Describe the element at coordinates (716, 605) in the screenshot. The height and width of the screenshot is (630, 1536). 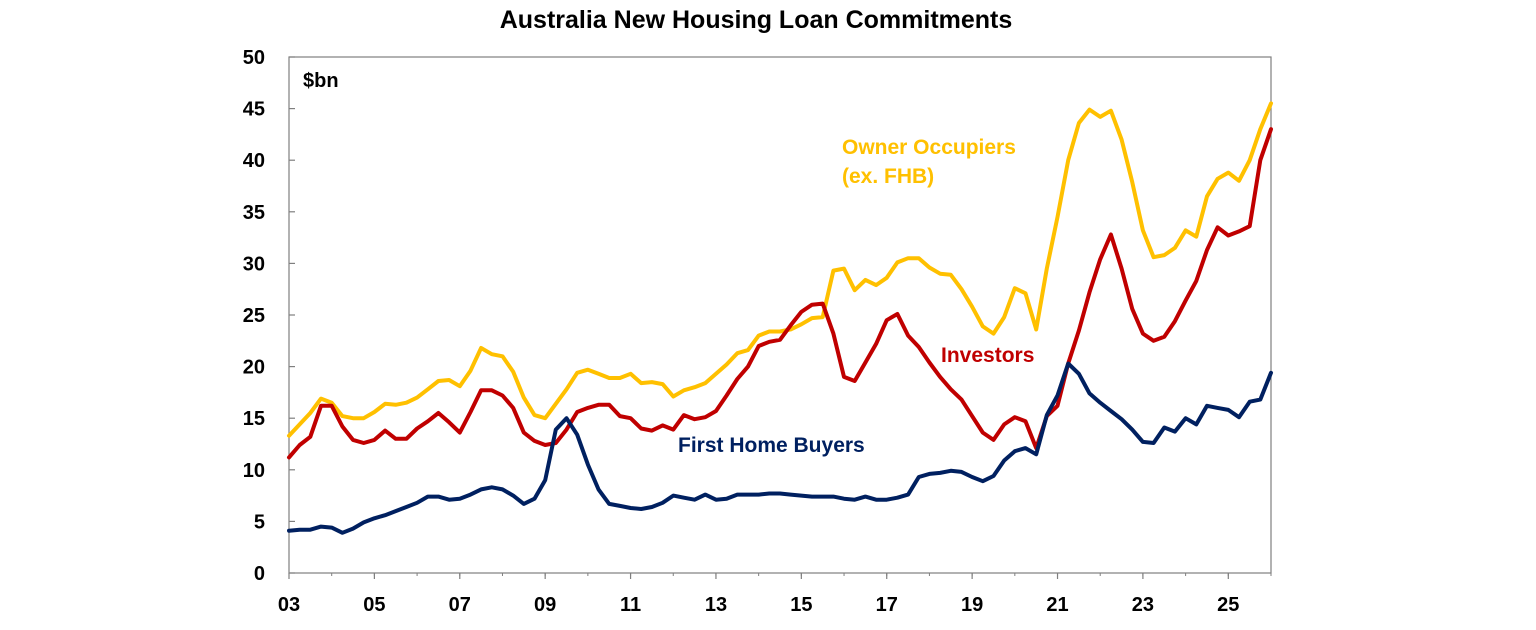
I see `x-tick-label: 13` at that location.